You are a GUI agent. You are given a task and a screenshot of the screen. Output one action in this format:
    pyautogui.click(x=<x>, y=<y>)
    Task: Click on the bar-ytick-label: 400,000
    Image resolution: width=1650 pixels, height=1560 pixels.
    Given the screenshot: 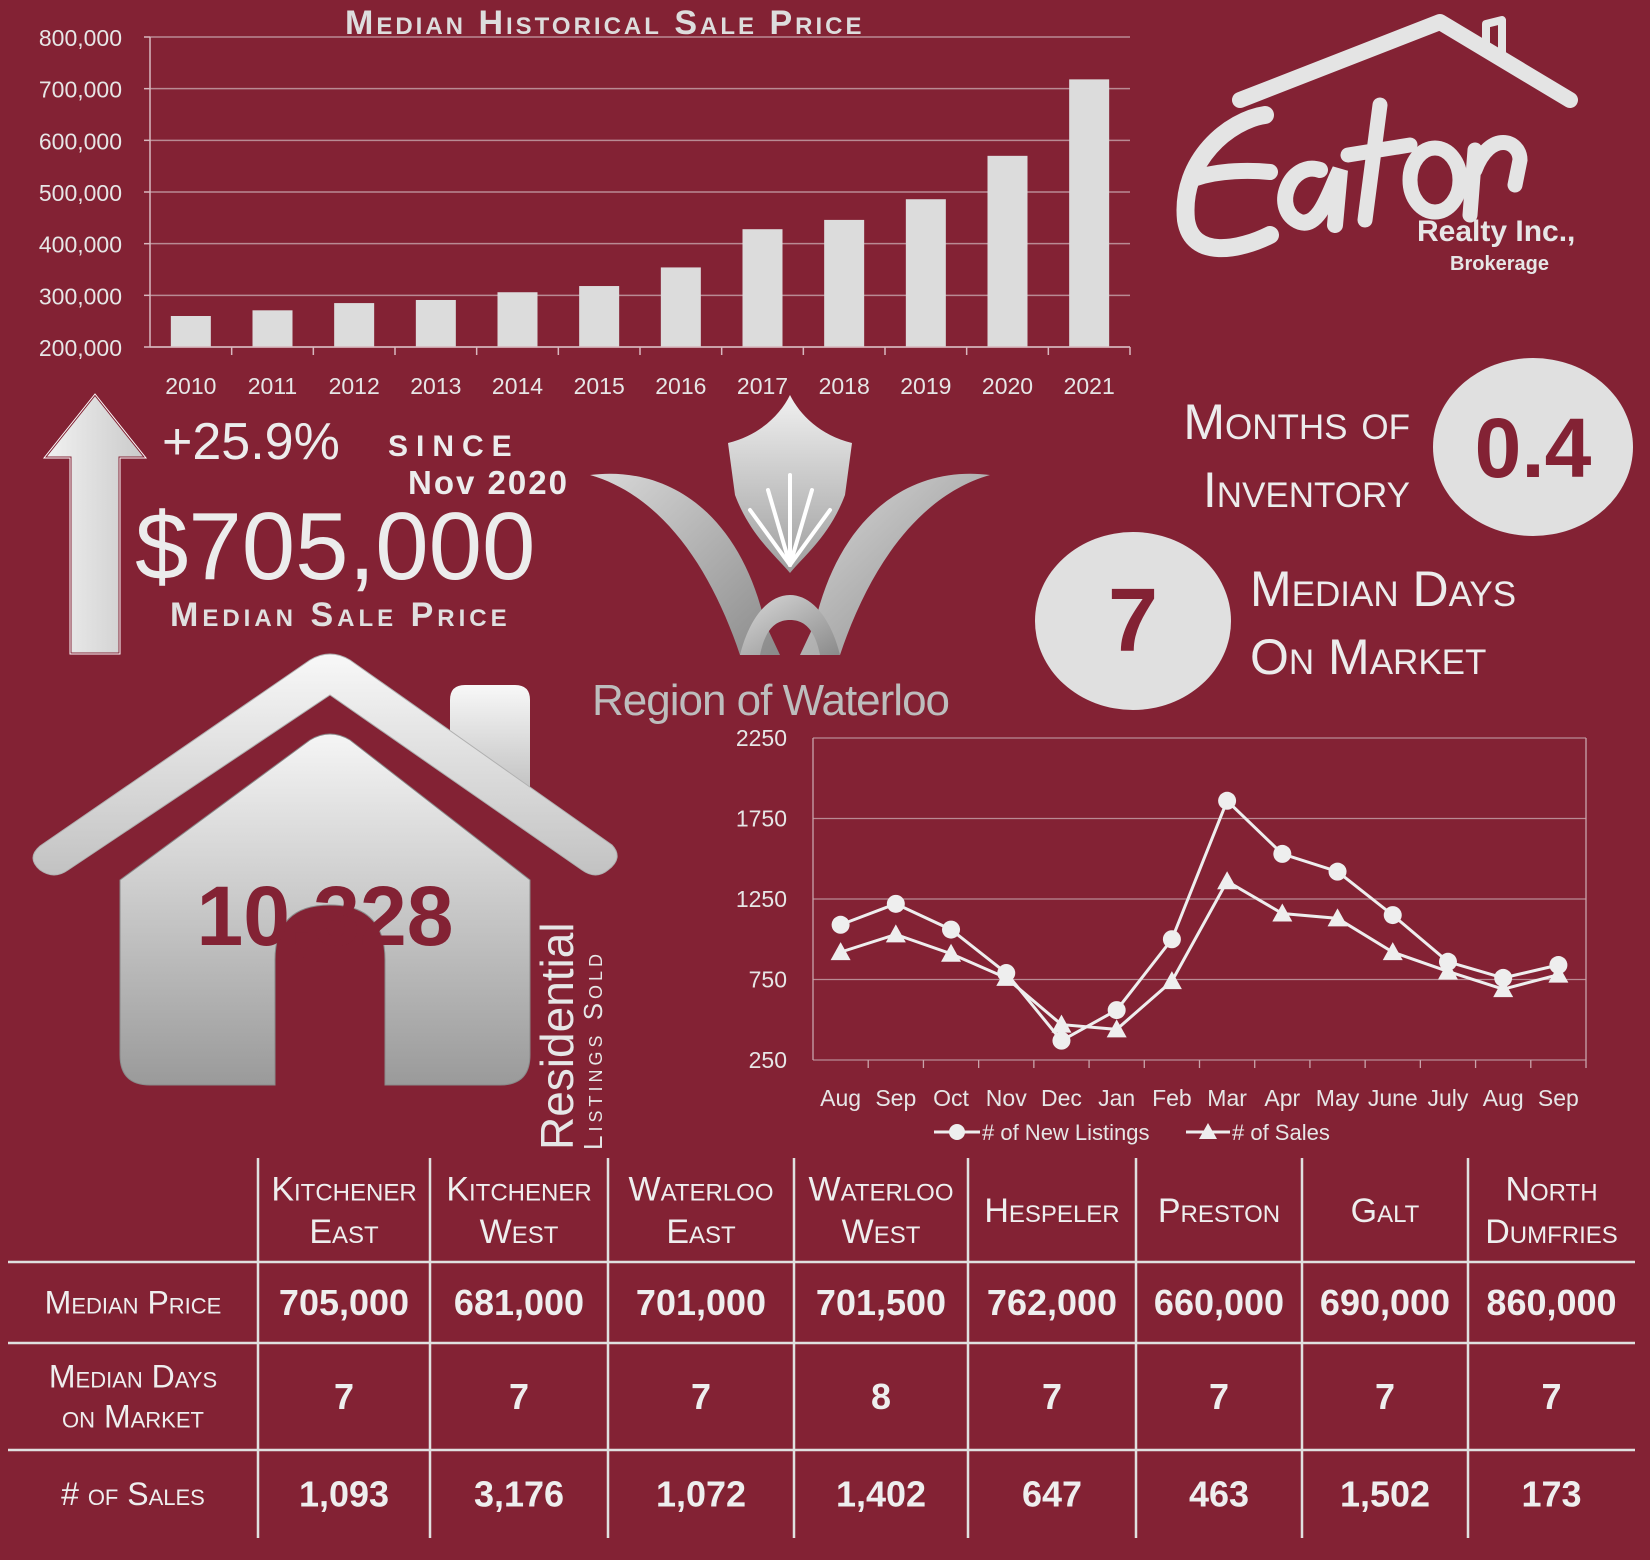 What is the action you would take?
    pyautogui.click(x=80, y=245)
    